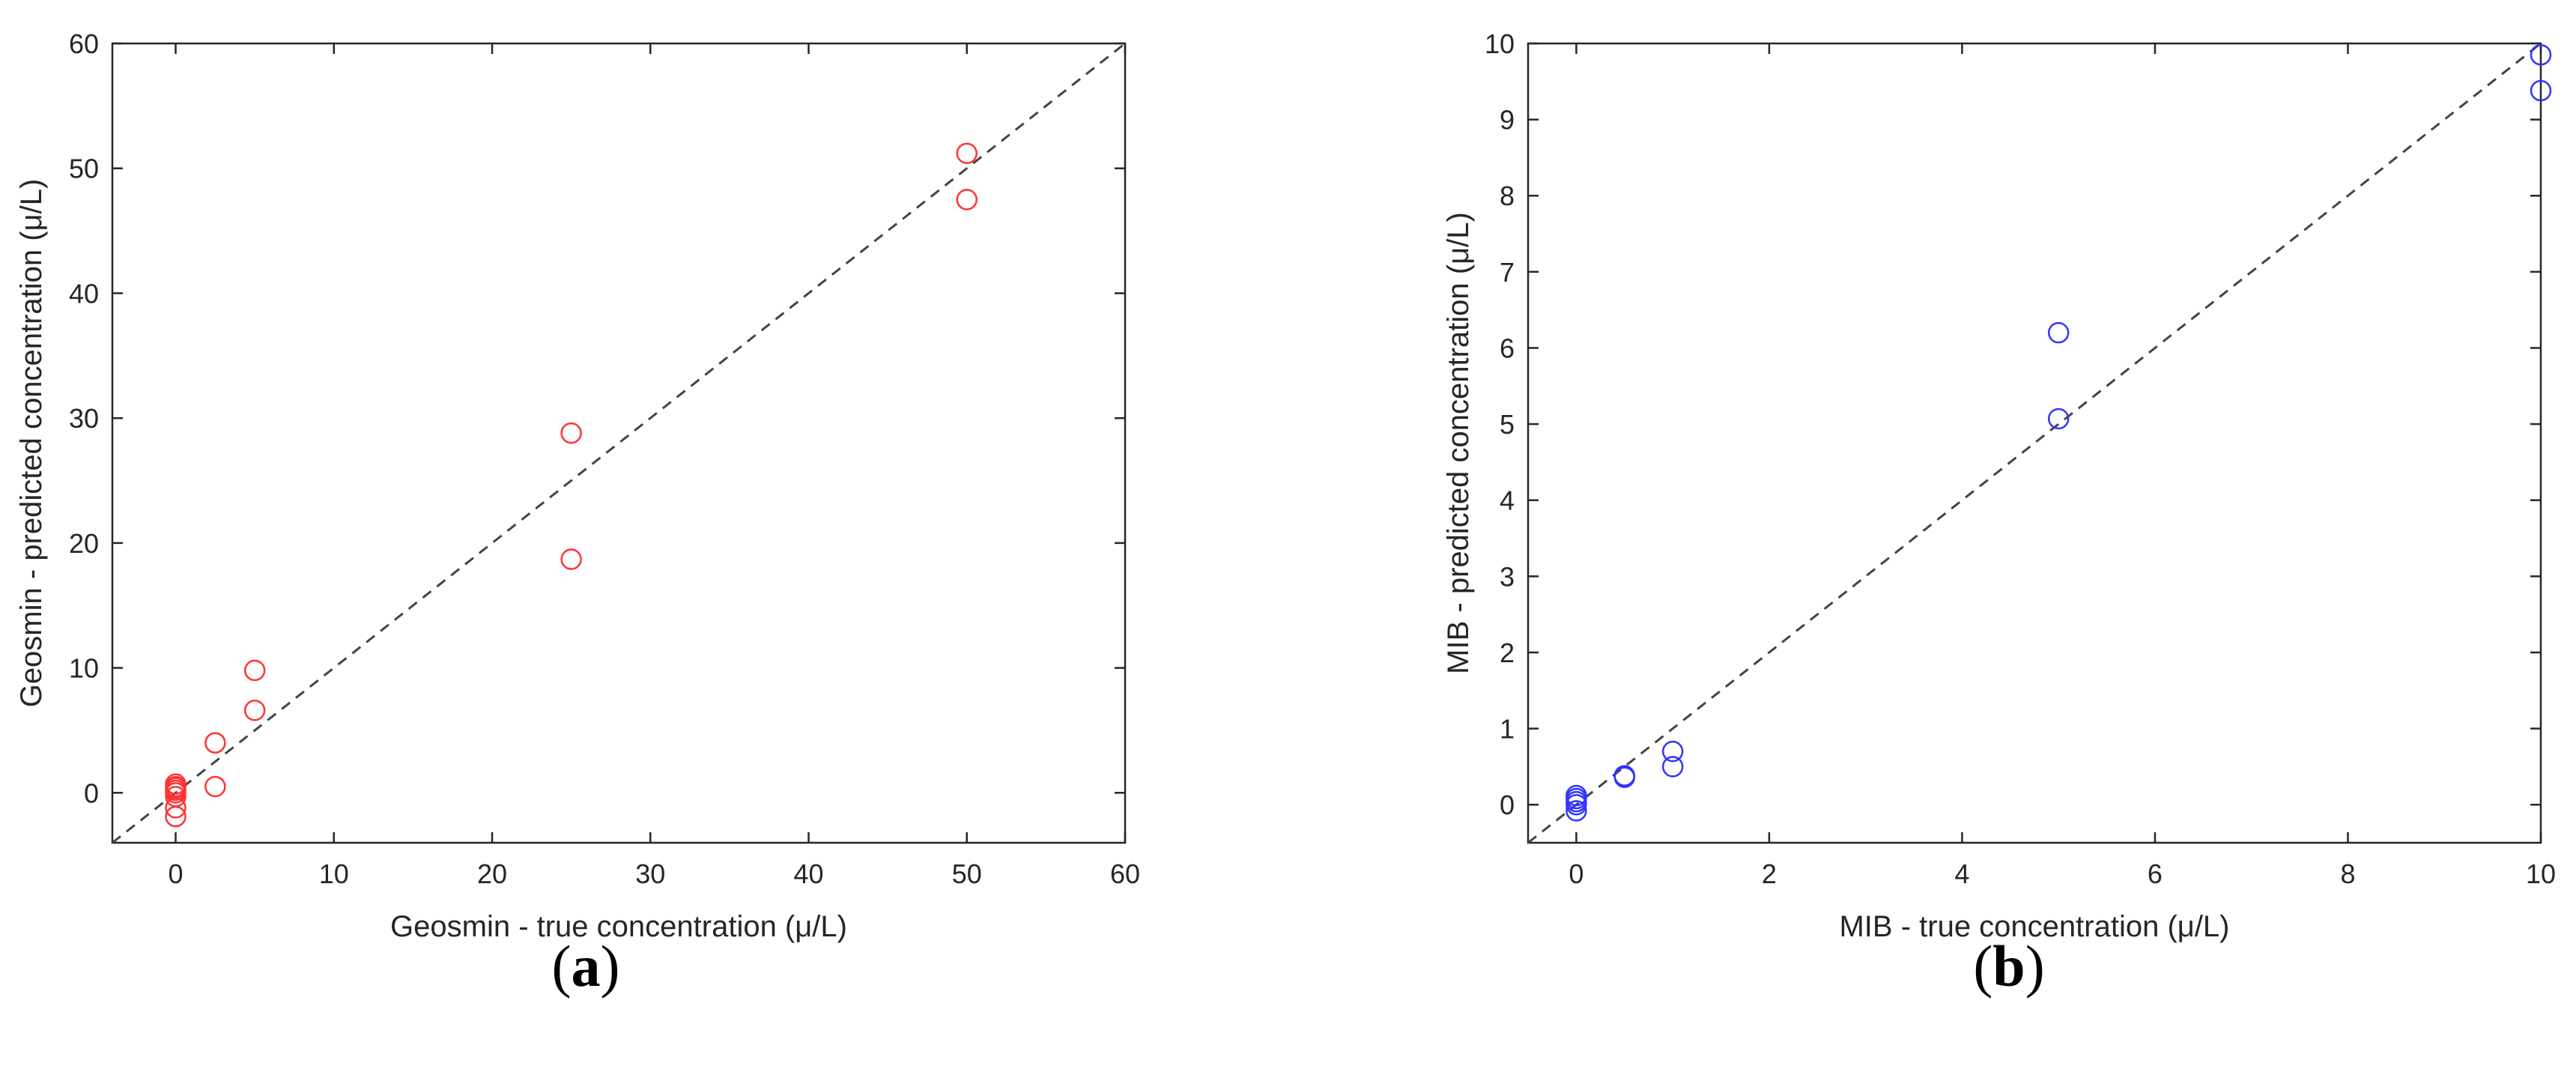  What do you see at coordinates (1507, 272) in the screenshot?
I see `chart-b-y-tick-label: 7` at bounding box center [1507, 272].